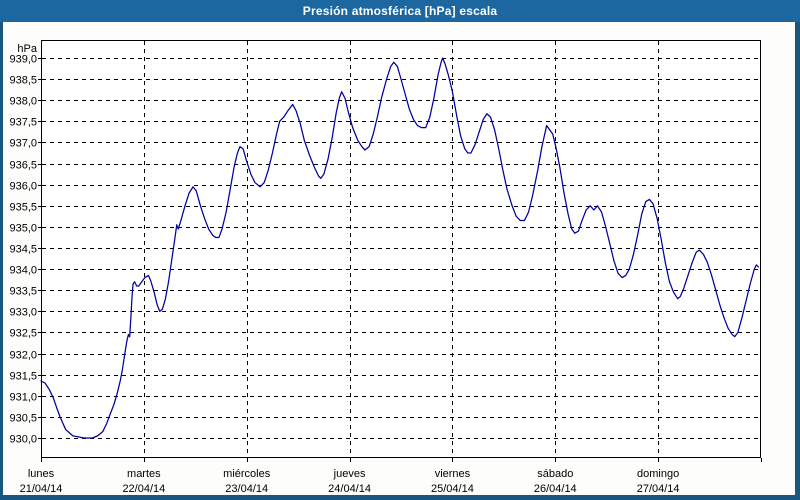 The height and width of the screenshot is (500, 800). What do you see at coordinates (400, 497) in the screenshot?
I see `window-border-bottom` at bounding box center [400, 497].